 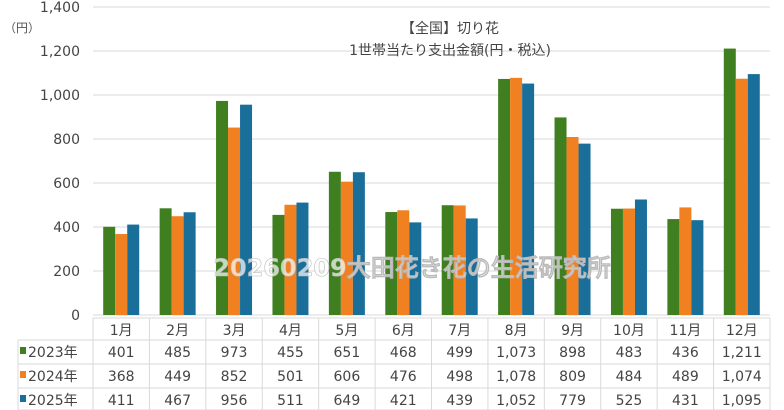 What do you see at coordinates (504, 196) in the screenshot?
I see `bar-2023年-8月` at bounding box center [504, 196].